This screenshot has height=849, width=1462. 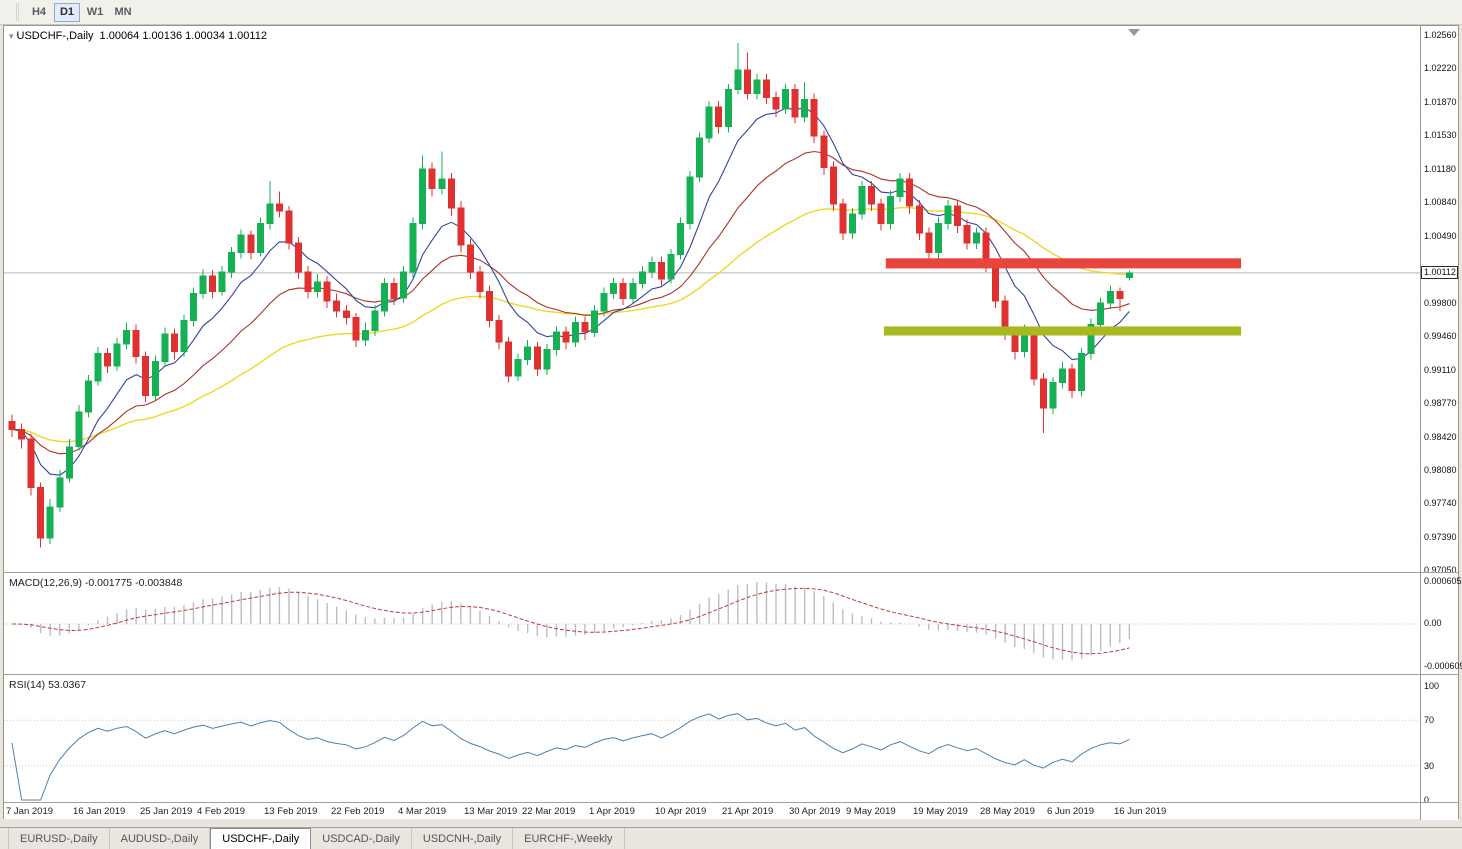 What do you see at coordinates (1440, 537) in the screenshot?
I see `price-tick-label: 0.97390` at bounding box center [1440, 537].